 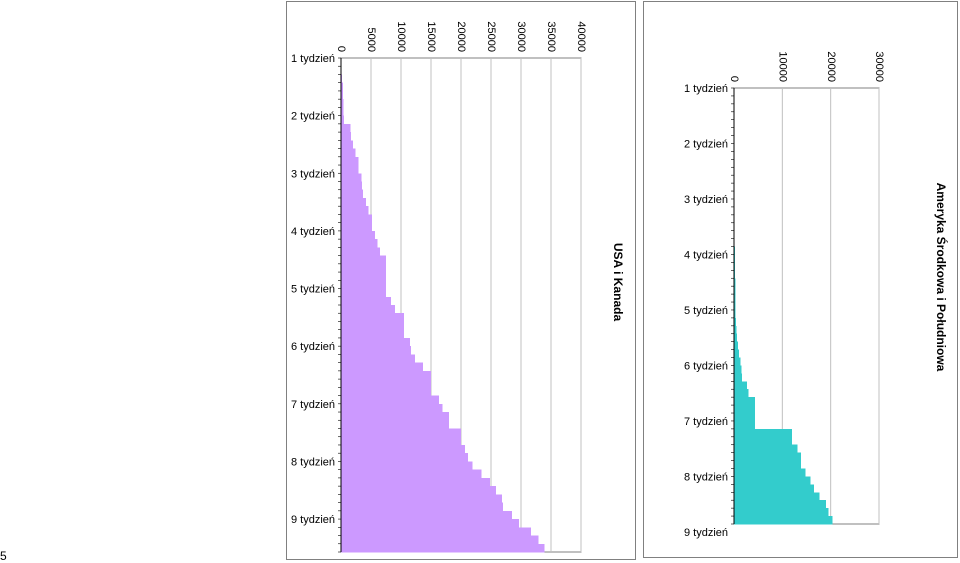 I want to click on chart0-category-label: 5 tydzień, so click(x=313, y=290).